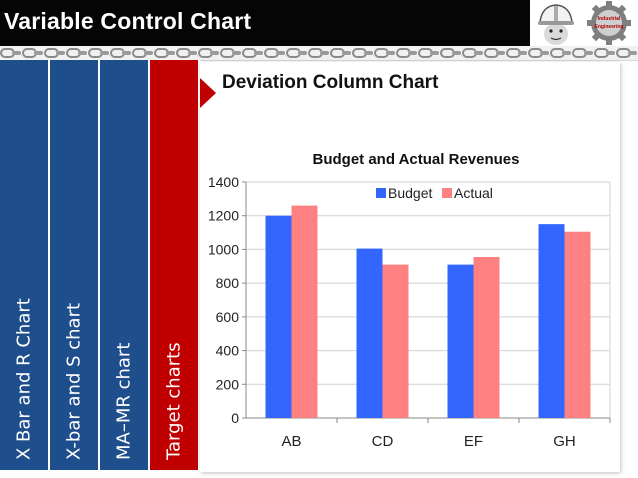 The image size is (638, 478). Describe the element at coordinates (473, 193) in the screenshot. I see `legend-label-actual: Actual` at that location.